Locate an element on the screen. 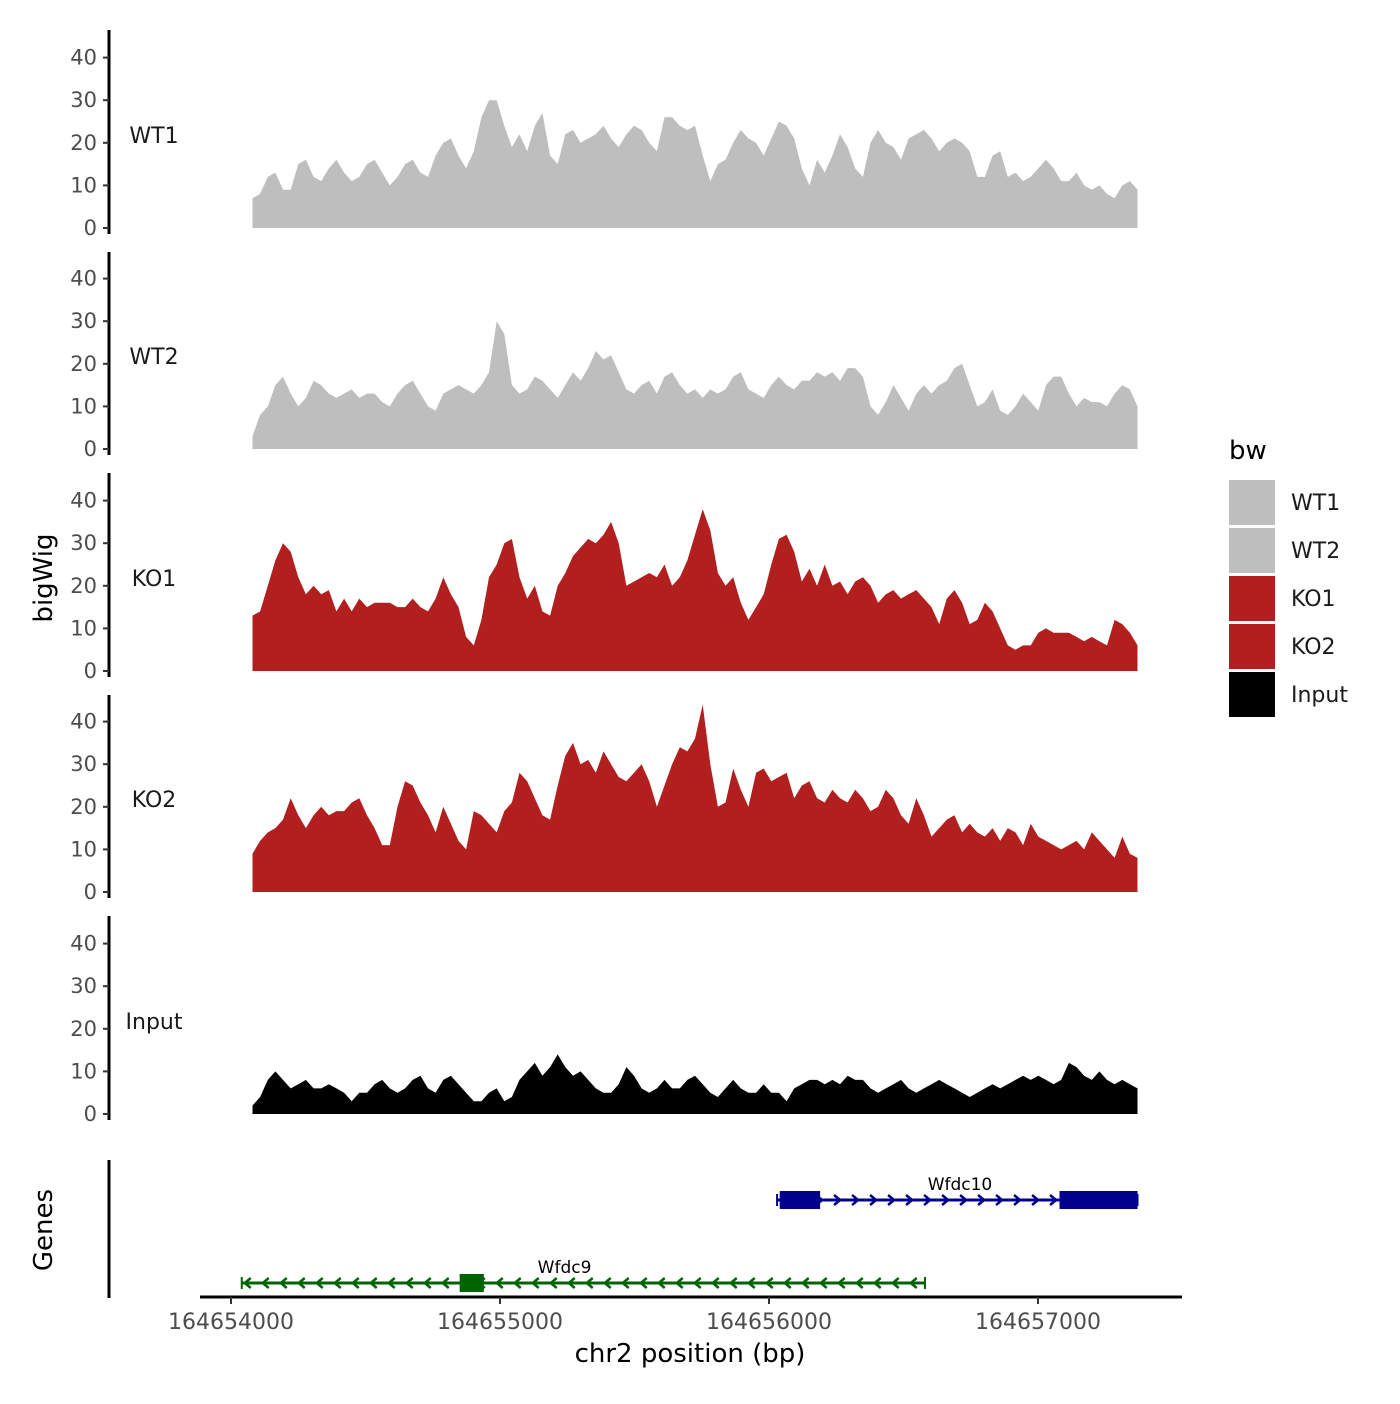  coverage-area-input is located at coordinates (695, 1084).